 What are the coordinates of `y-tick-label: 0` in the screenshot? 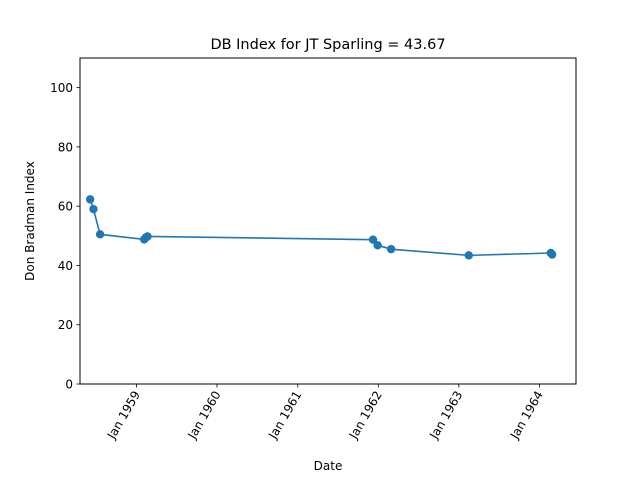 It's located at (69, 385).